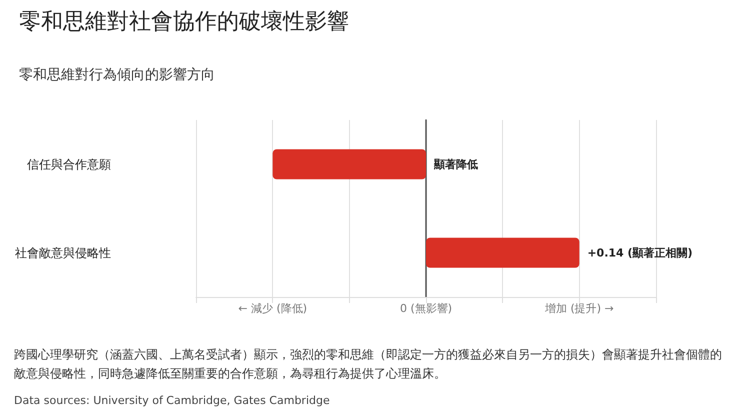 This screenshot has height=409, width=740. I want to click on text: 跨國心理學研究（涵蓋六國、上萬名受試者）顯示，強烈的零和思維（即認定一方的獲益必來自另一方的損失）會顯著提升社會個體的敵意與侵略性，同時急遽降低至關重要的合作意願，為尋租行為提供了心理溫床。, so click(368, 364).